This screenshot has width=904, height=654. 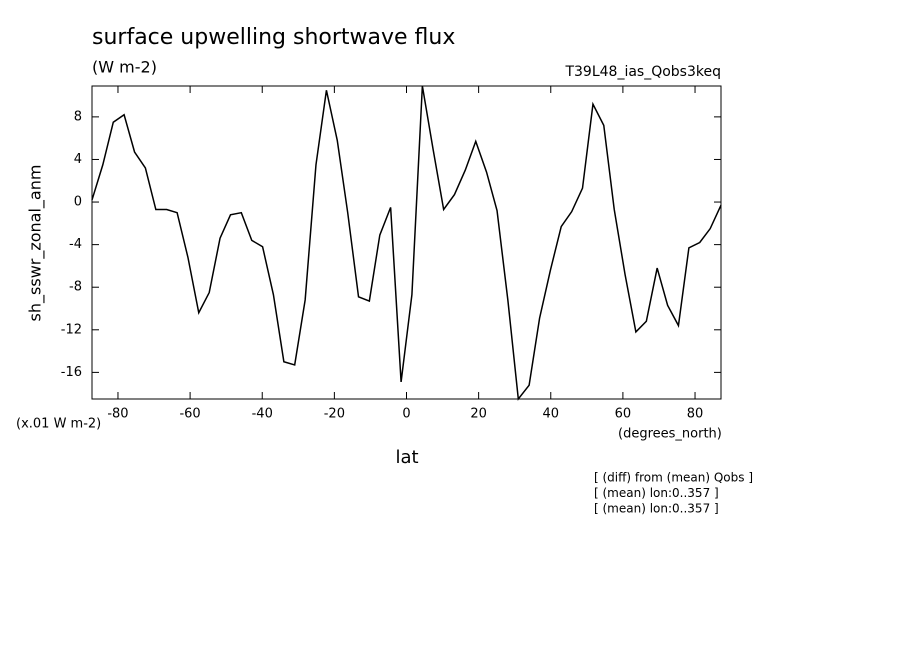 What do you see at coordinates (75, 287) in the screenshot?
I see `y-tick-label: -8` at bounding box center [75, 287].